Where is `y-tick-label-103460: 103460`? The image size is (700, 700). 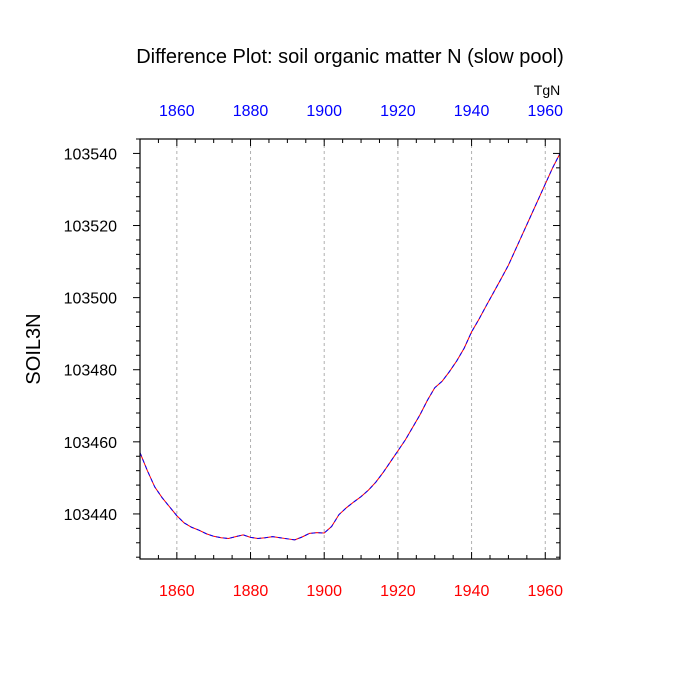
y-tick-label-103460: 103460 is located at coordinates (90, 443).